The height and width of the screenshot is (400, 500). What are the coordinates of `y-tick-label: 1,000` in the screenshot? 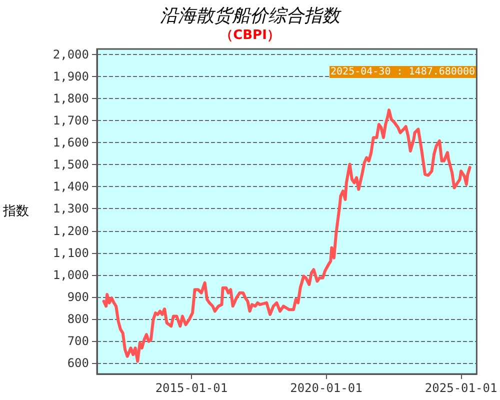 It's located at (70, 275).